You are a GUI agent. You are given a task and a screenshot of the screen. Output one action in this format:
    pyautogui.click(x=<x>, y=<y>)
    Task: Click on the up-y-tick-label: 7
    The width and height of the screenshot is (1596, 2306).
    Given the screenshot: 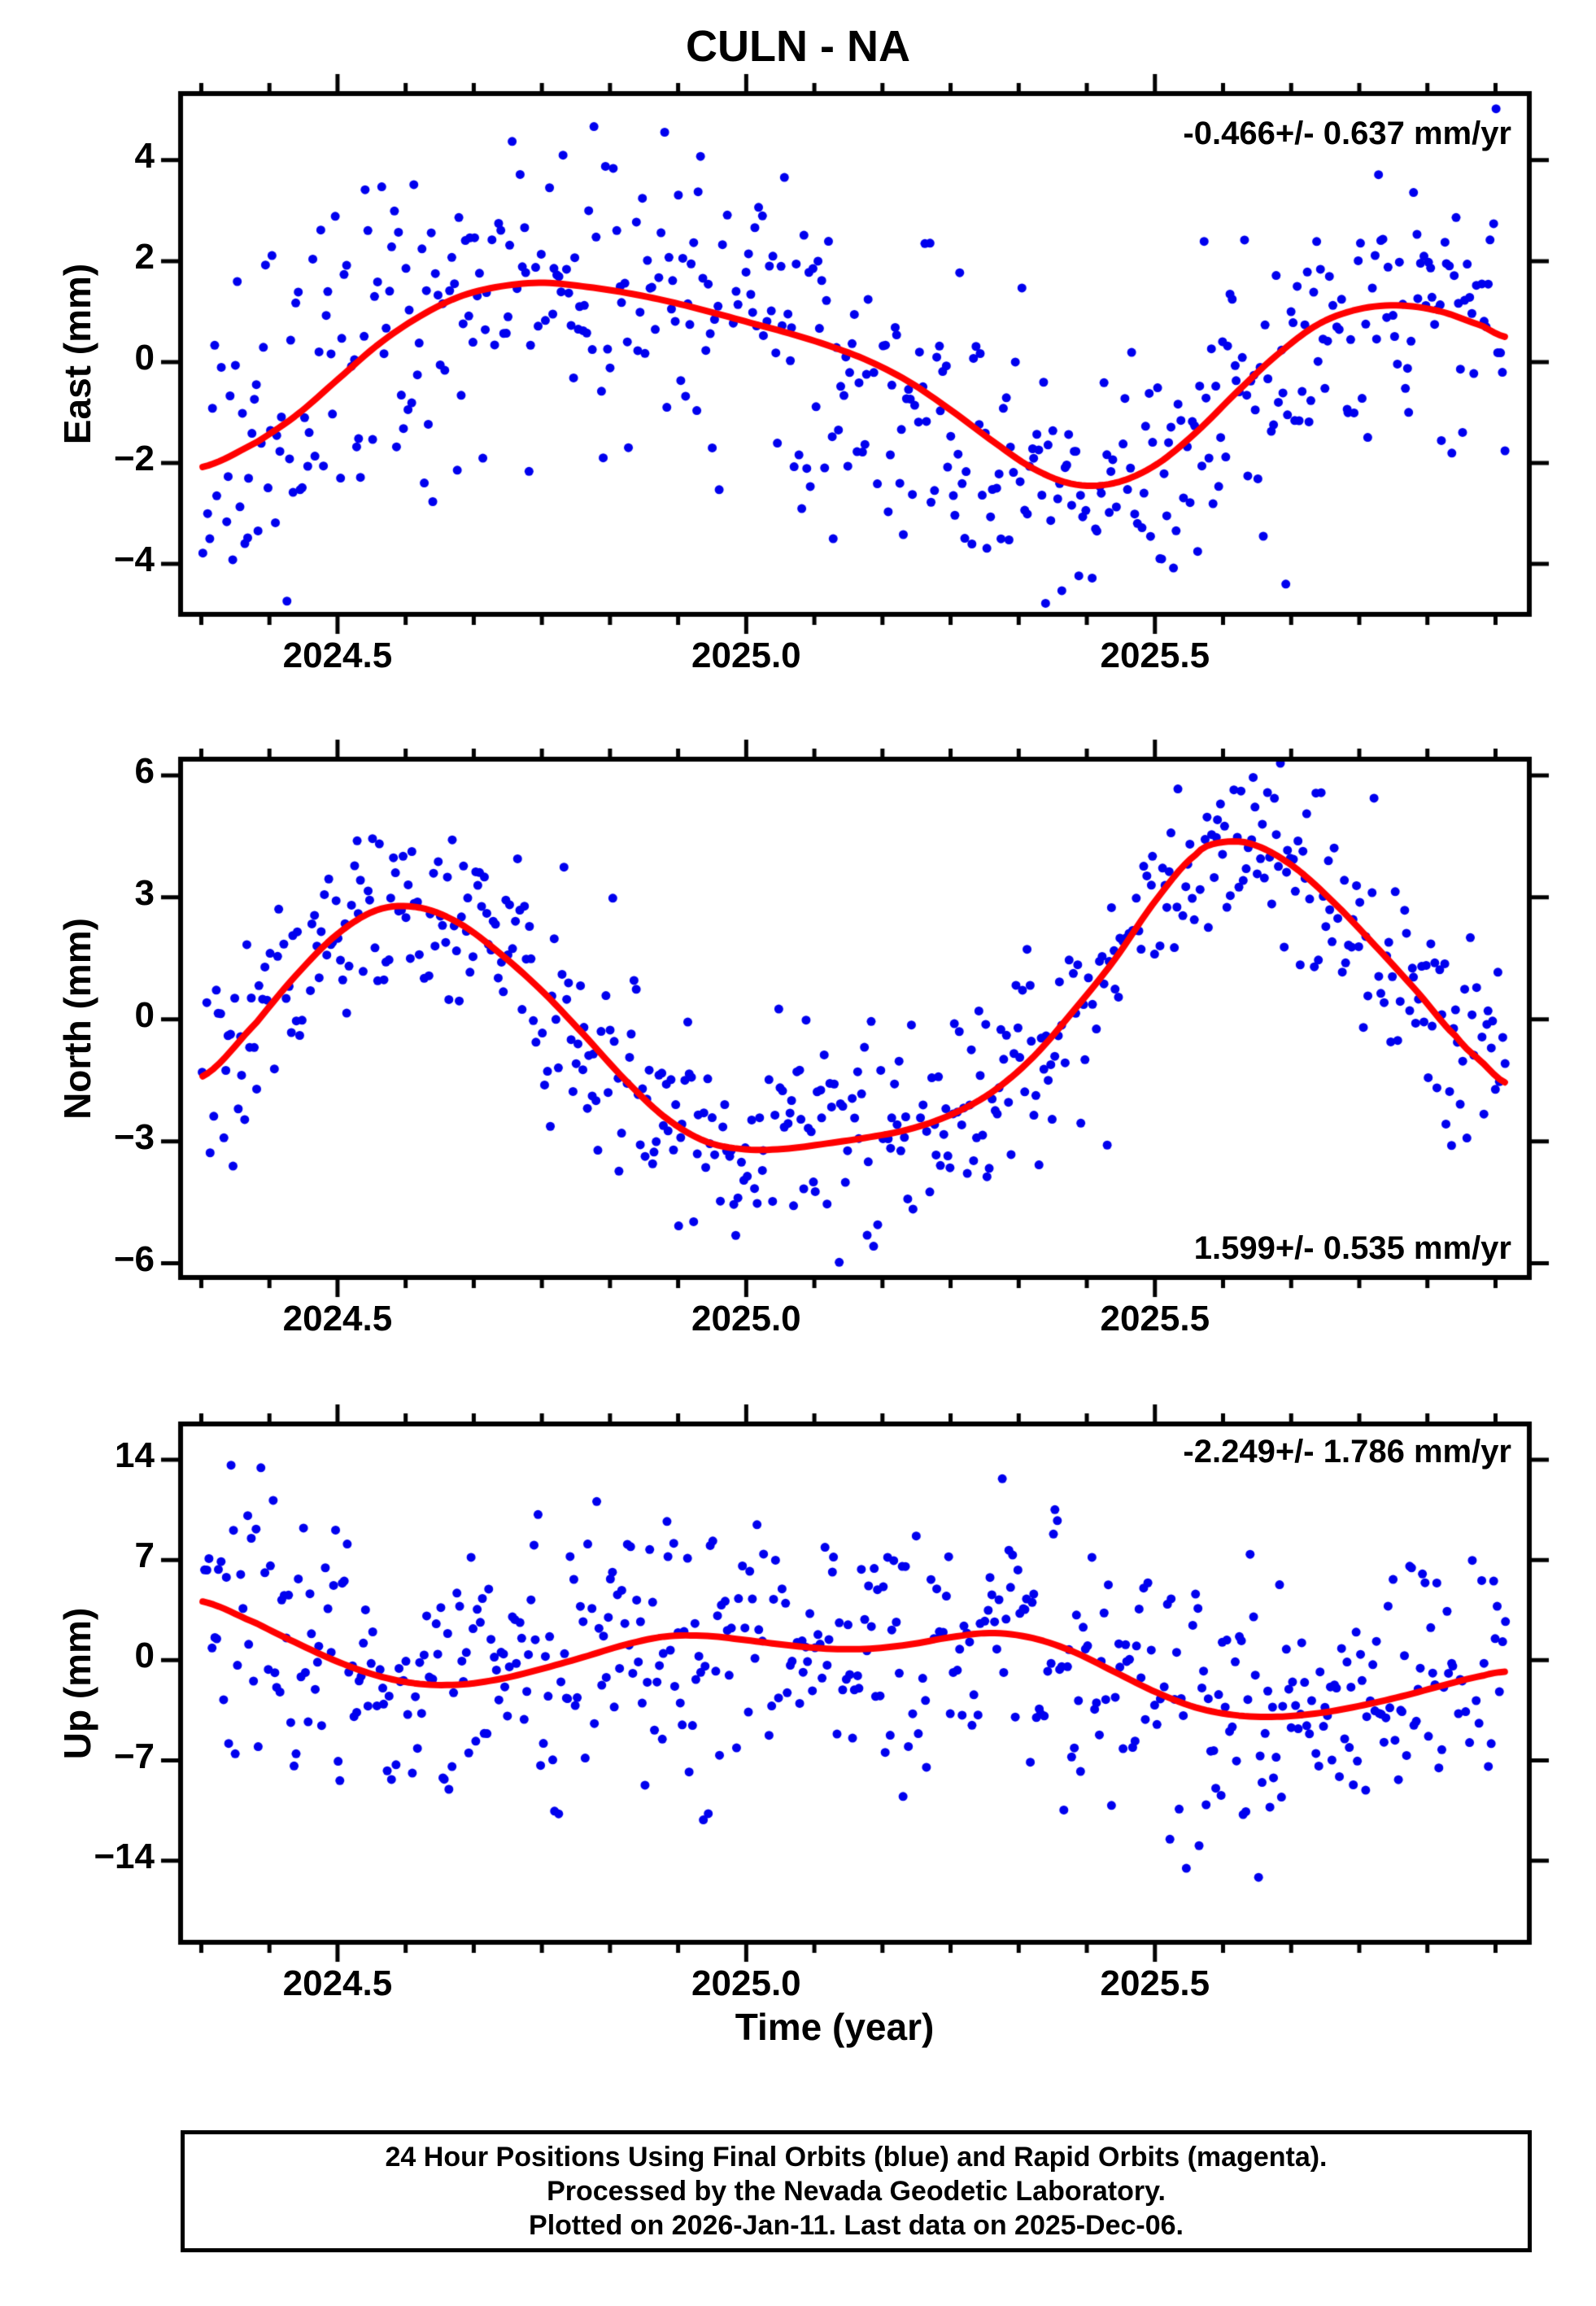 What is the action you would take?
    pyautogui.click(x=144, y=1555)
    